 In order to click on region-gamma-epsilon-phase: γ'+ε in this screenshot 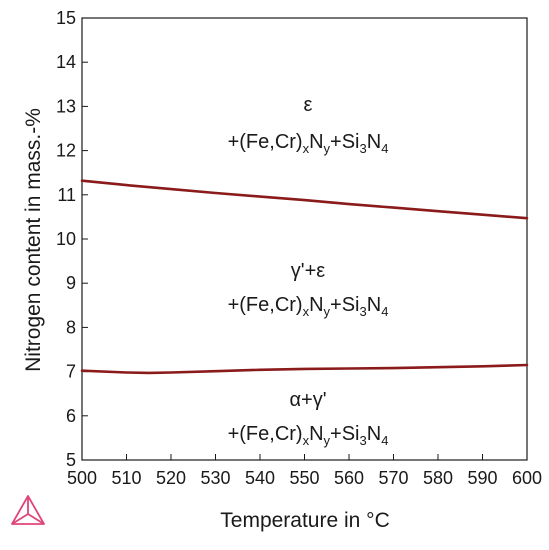, I will do `click(308, 271)`.